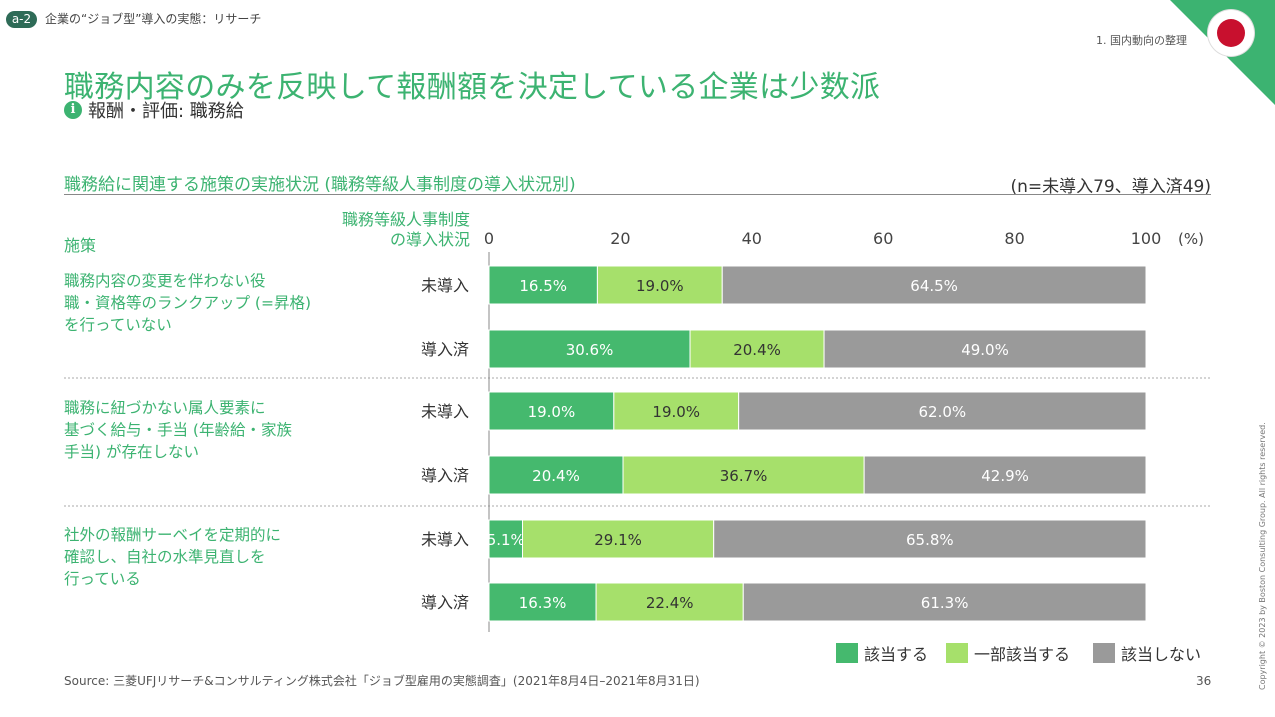 Image resolution: width=1275 pixels, height=717 pixels. What do you see at coordinates (178, 430) in the screenshot?
I see `measure-label-line: 基づく給与・手当 (年齢給・家族` at bounding box center [178, 430].